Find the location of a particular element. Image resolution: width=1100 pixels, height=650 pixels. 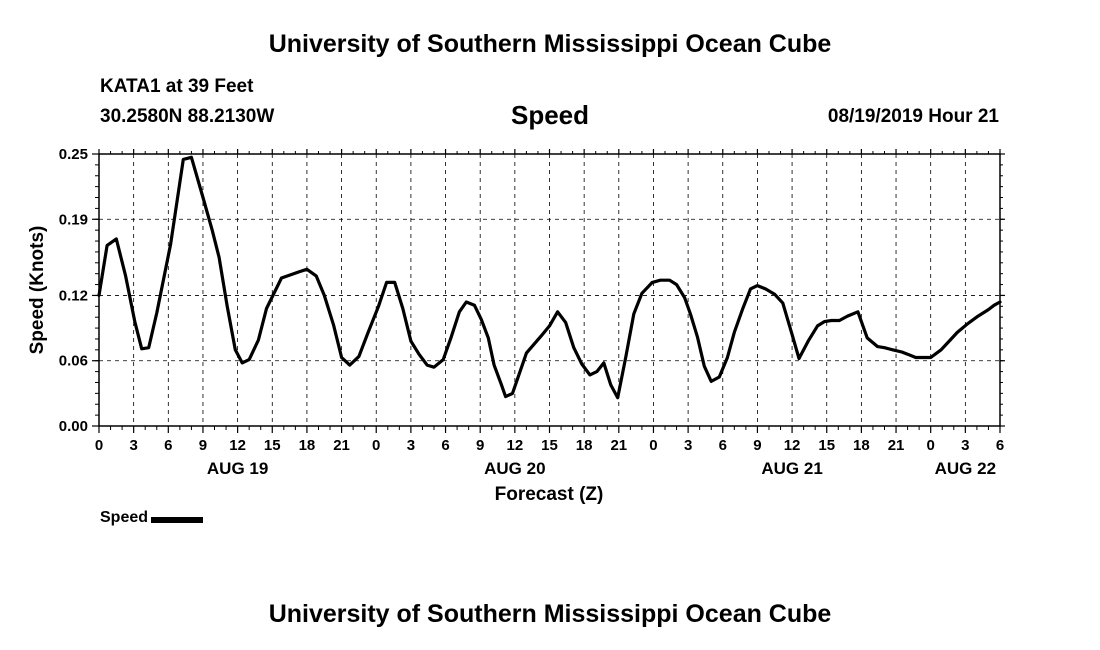

y-axis-label: Speed (Knots) is located at coordinates (37, 290).